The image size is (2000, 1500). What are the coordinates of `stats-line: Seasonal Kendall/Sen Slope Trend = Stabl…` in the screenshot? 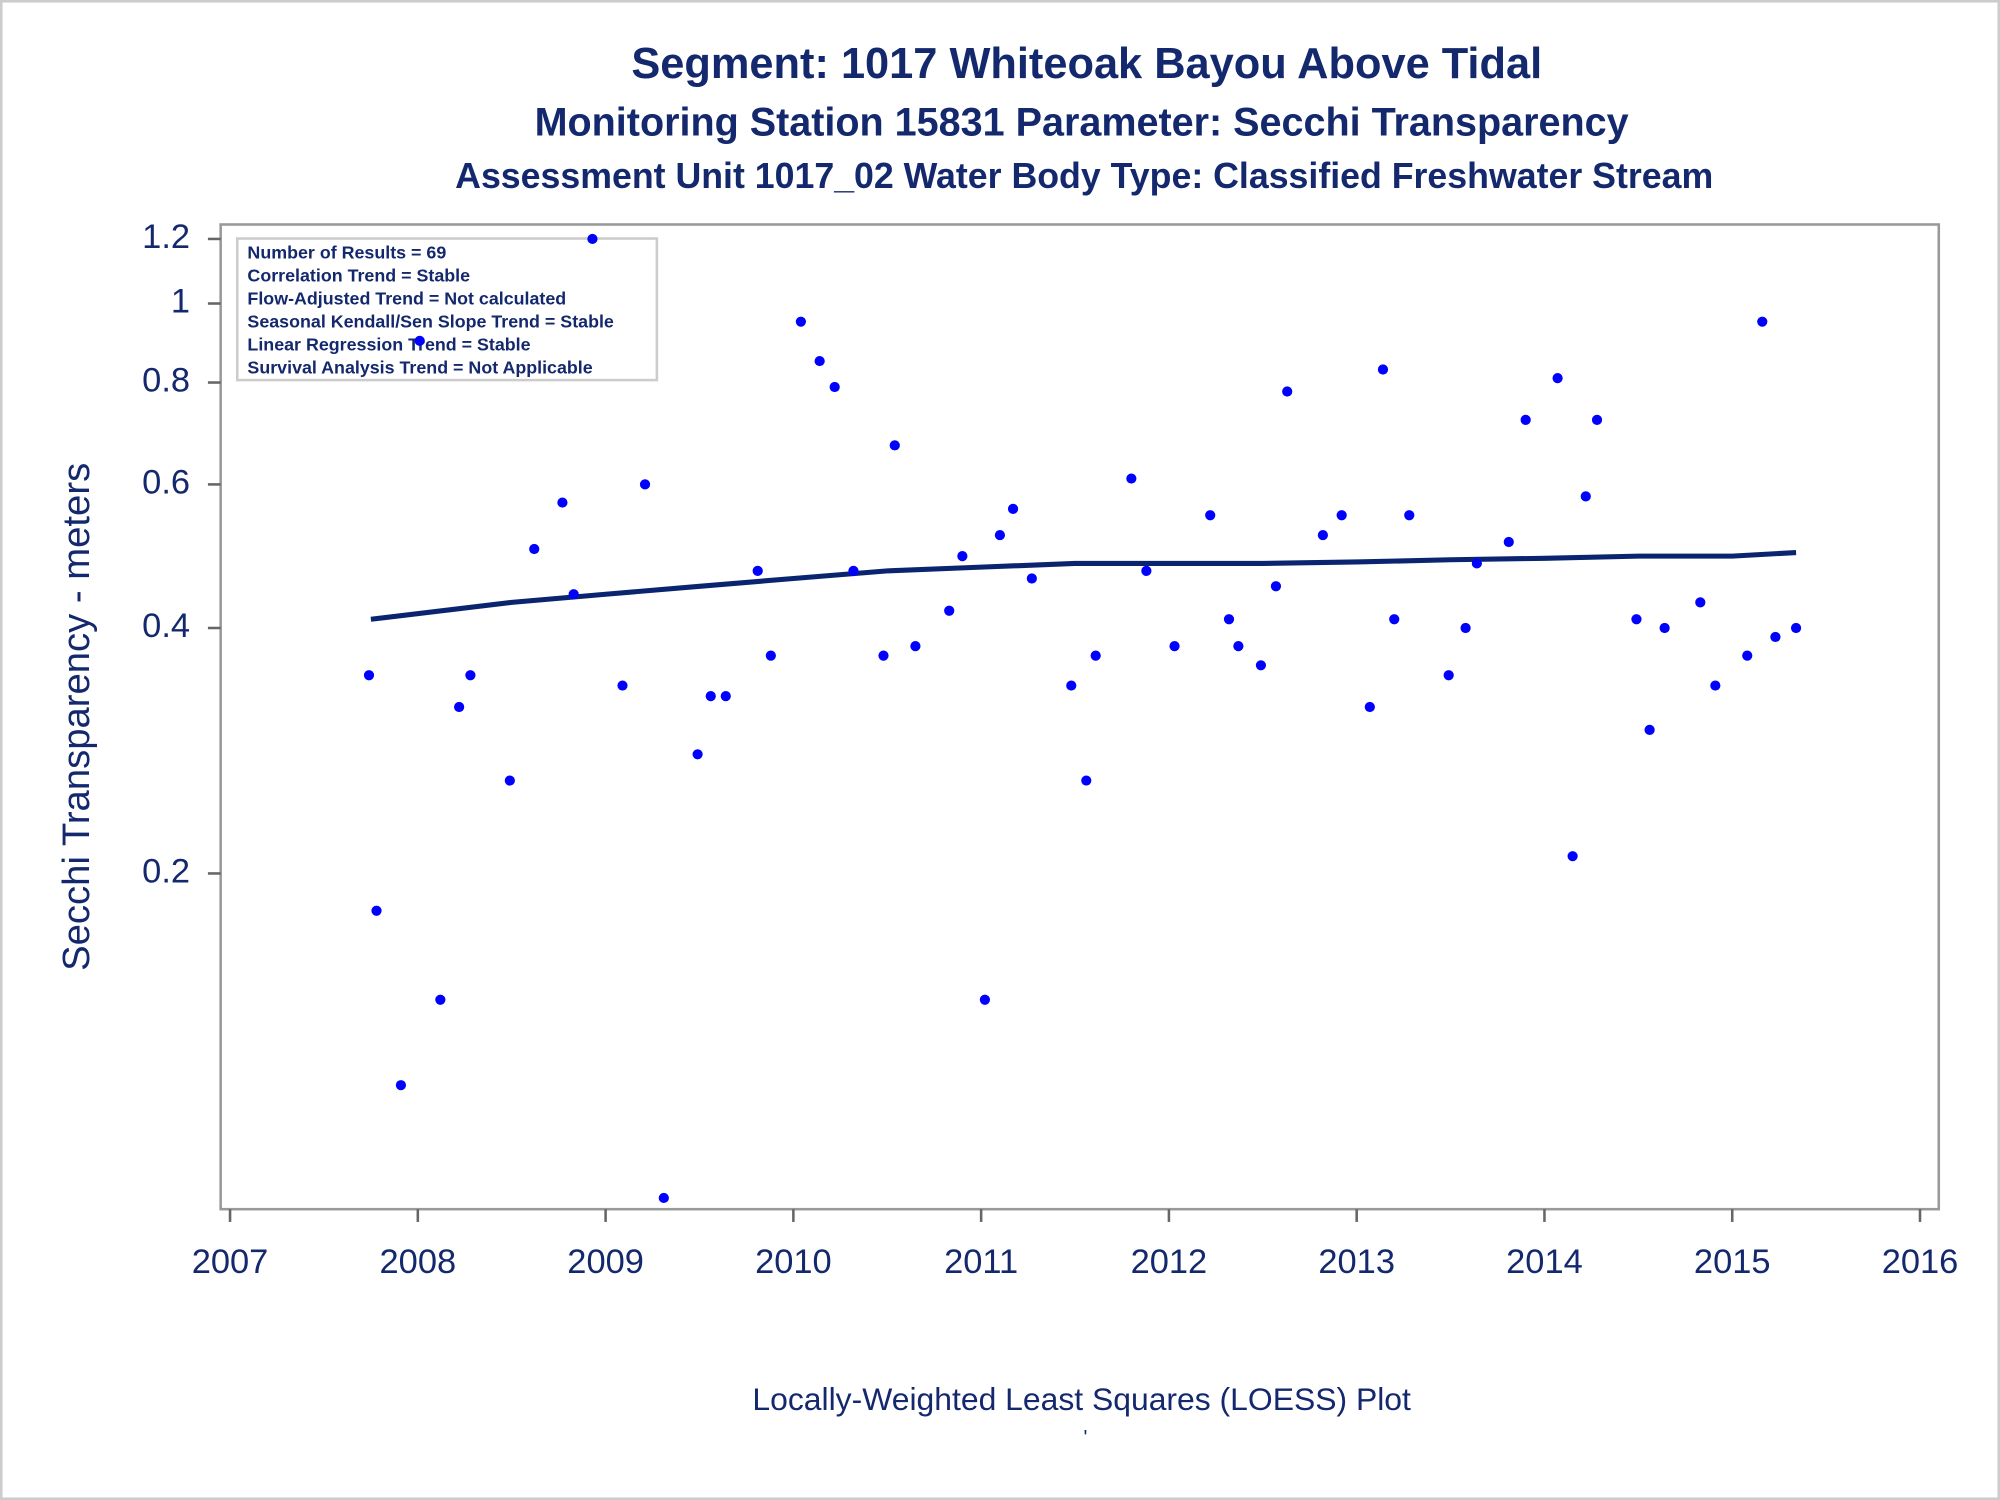 It's located at (430, 321).